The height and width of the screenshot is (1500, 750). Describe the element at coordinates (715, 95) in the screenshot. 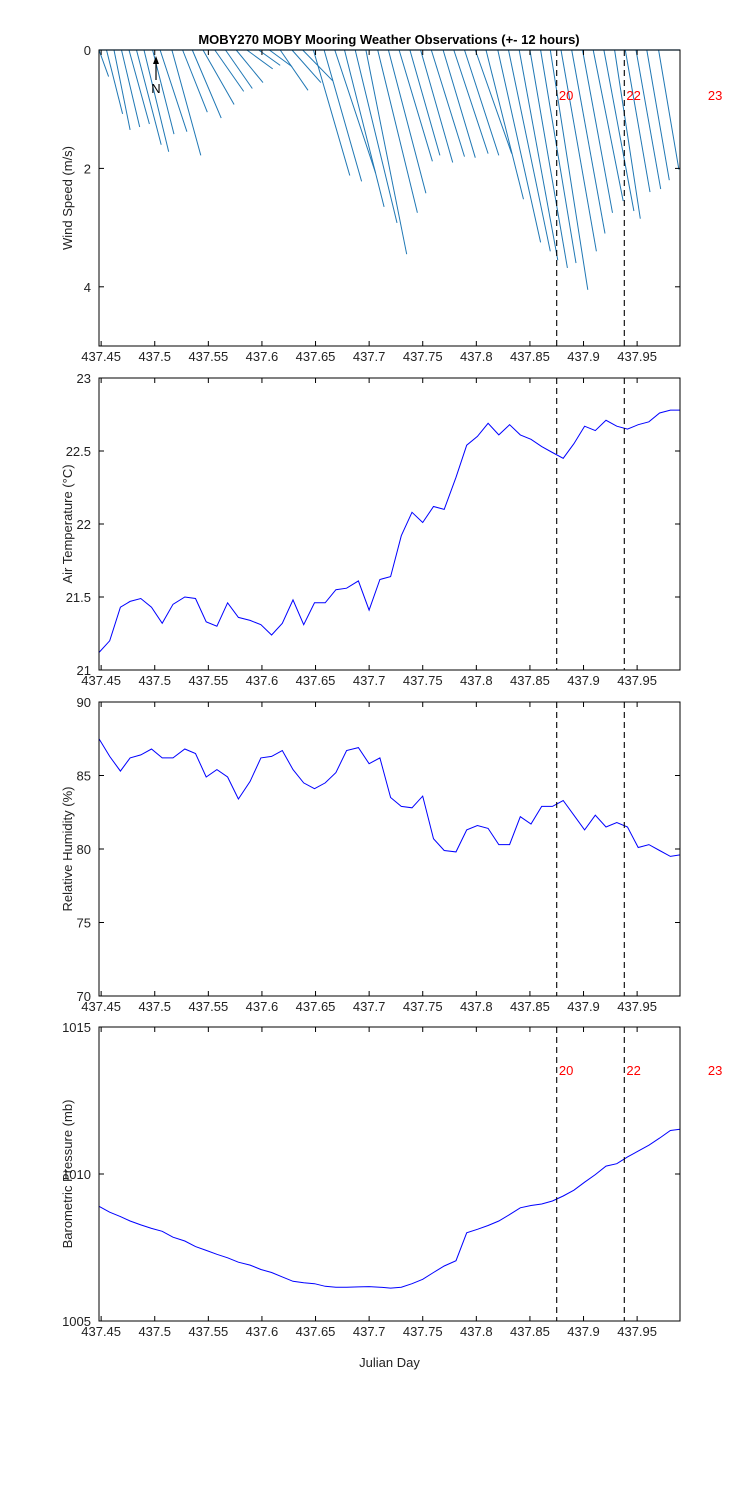

I see `wind-marker-label-2: 23` at that location.